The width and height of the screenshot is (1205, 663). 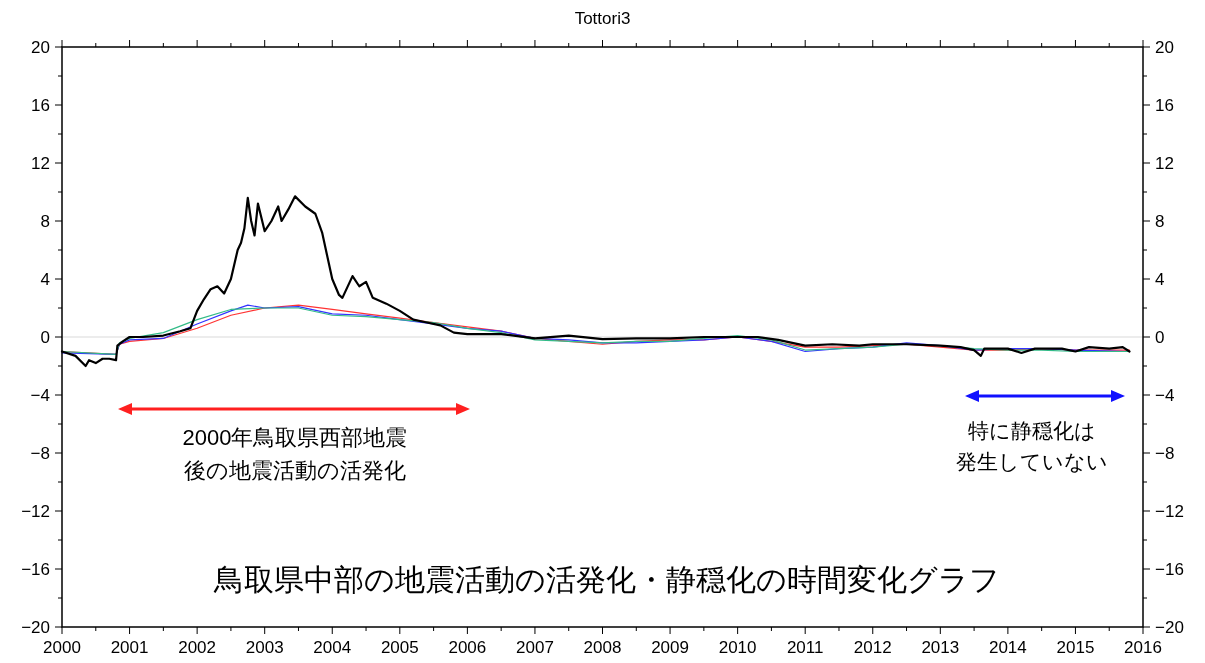 What do you see at coordinates (602, 18) in the screenshot?
I see `chart-title: Tottori3` at bounding box center [602, 18].